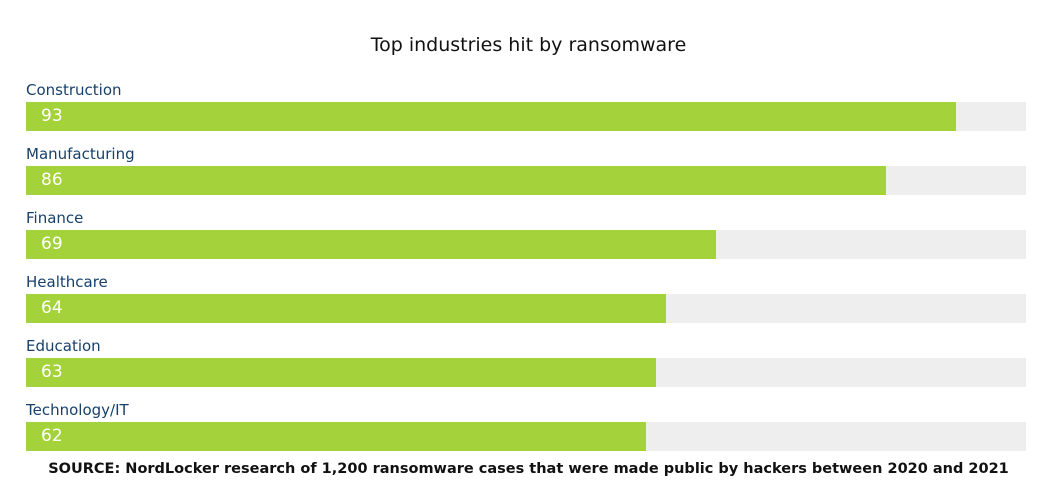 This screenshot has width=1057, height=495. Describe the element at coordinates (528, 45) in the screenshot. I see `chart-title: Top industries hit by ransomware` at that location.